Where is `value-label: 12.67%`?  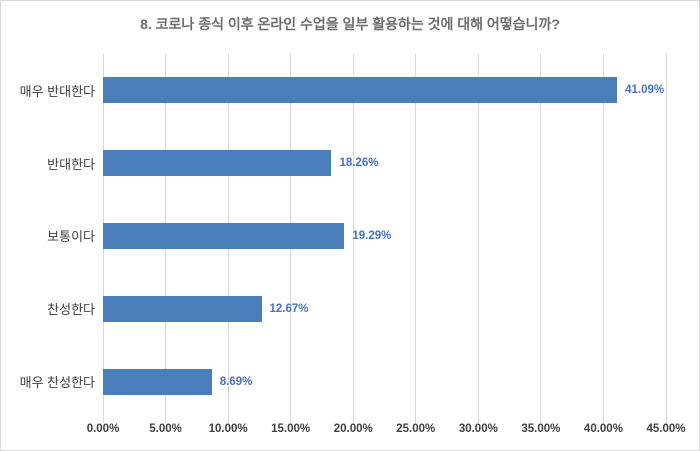
value-label: 12.67% is located at coordinates (289, 308).